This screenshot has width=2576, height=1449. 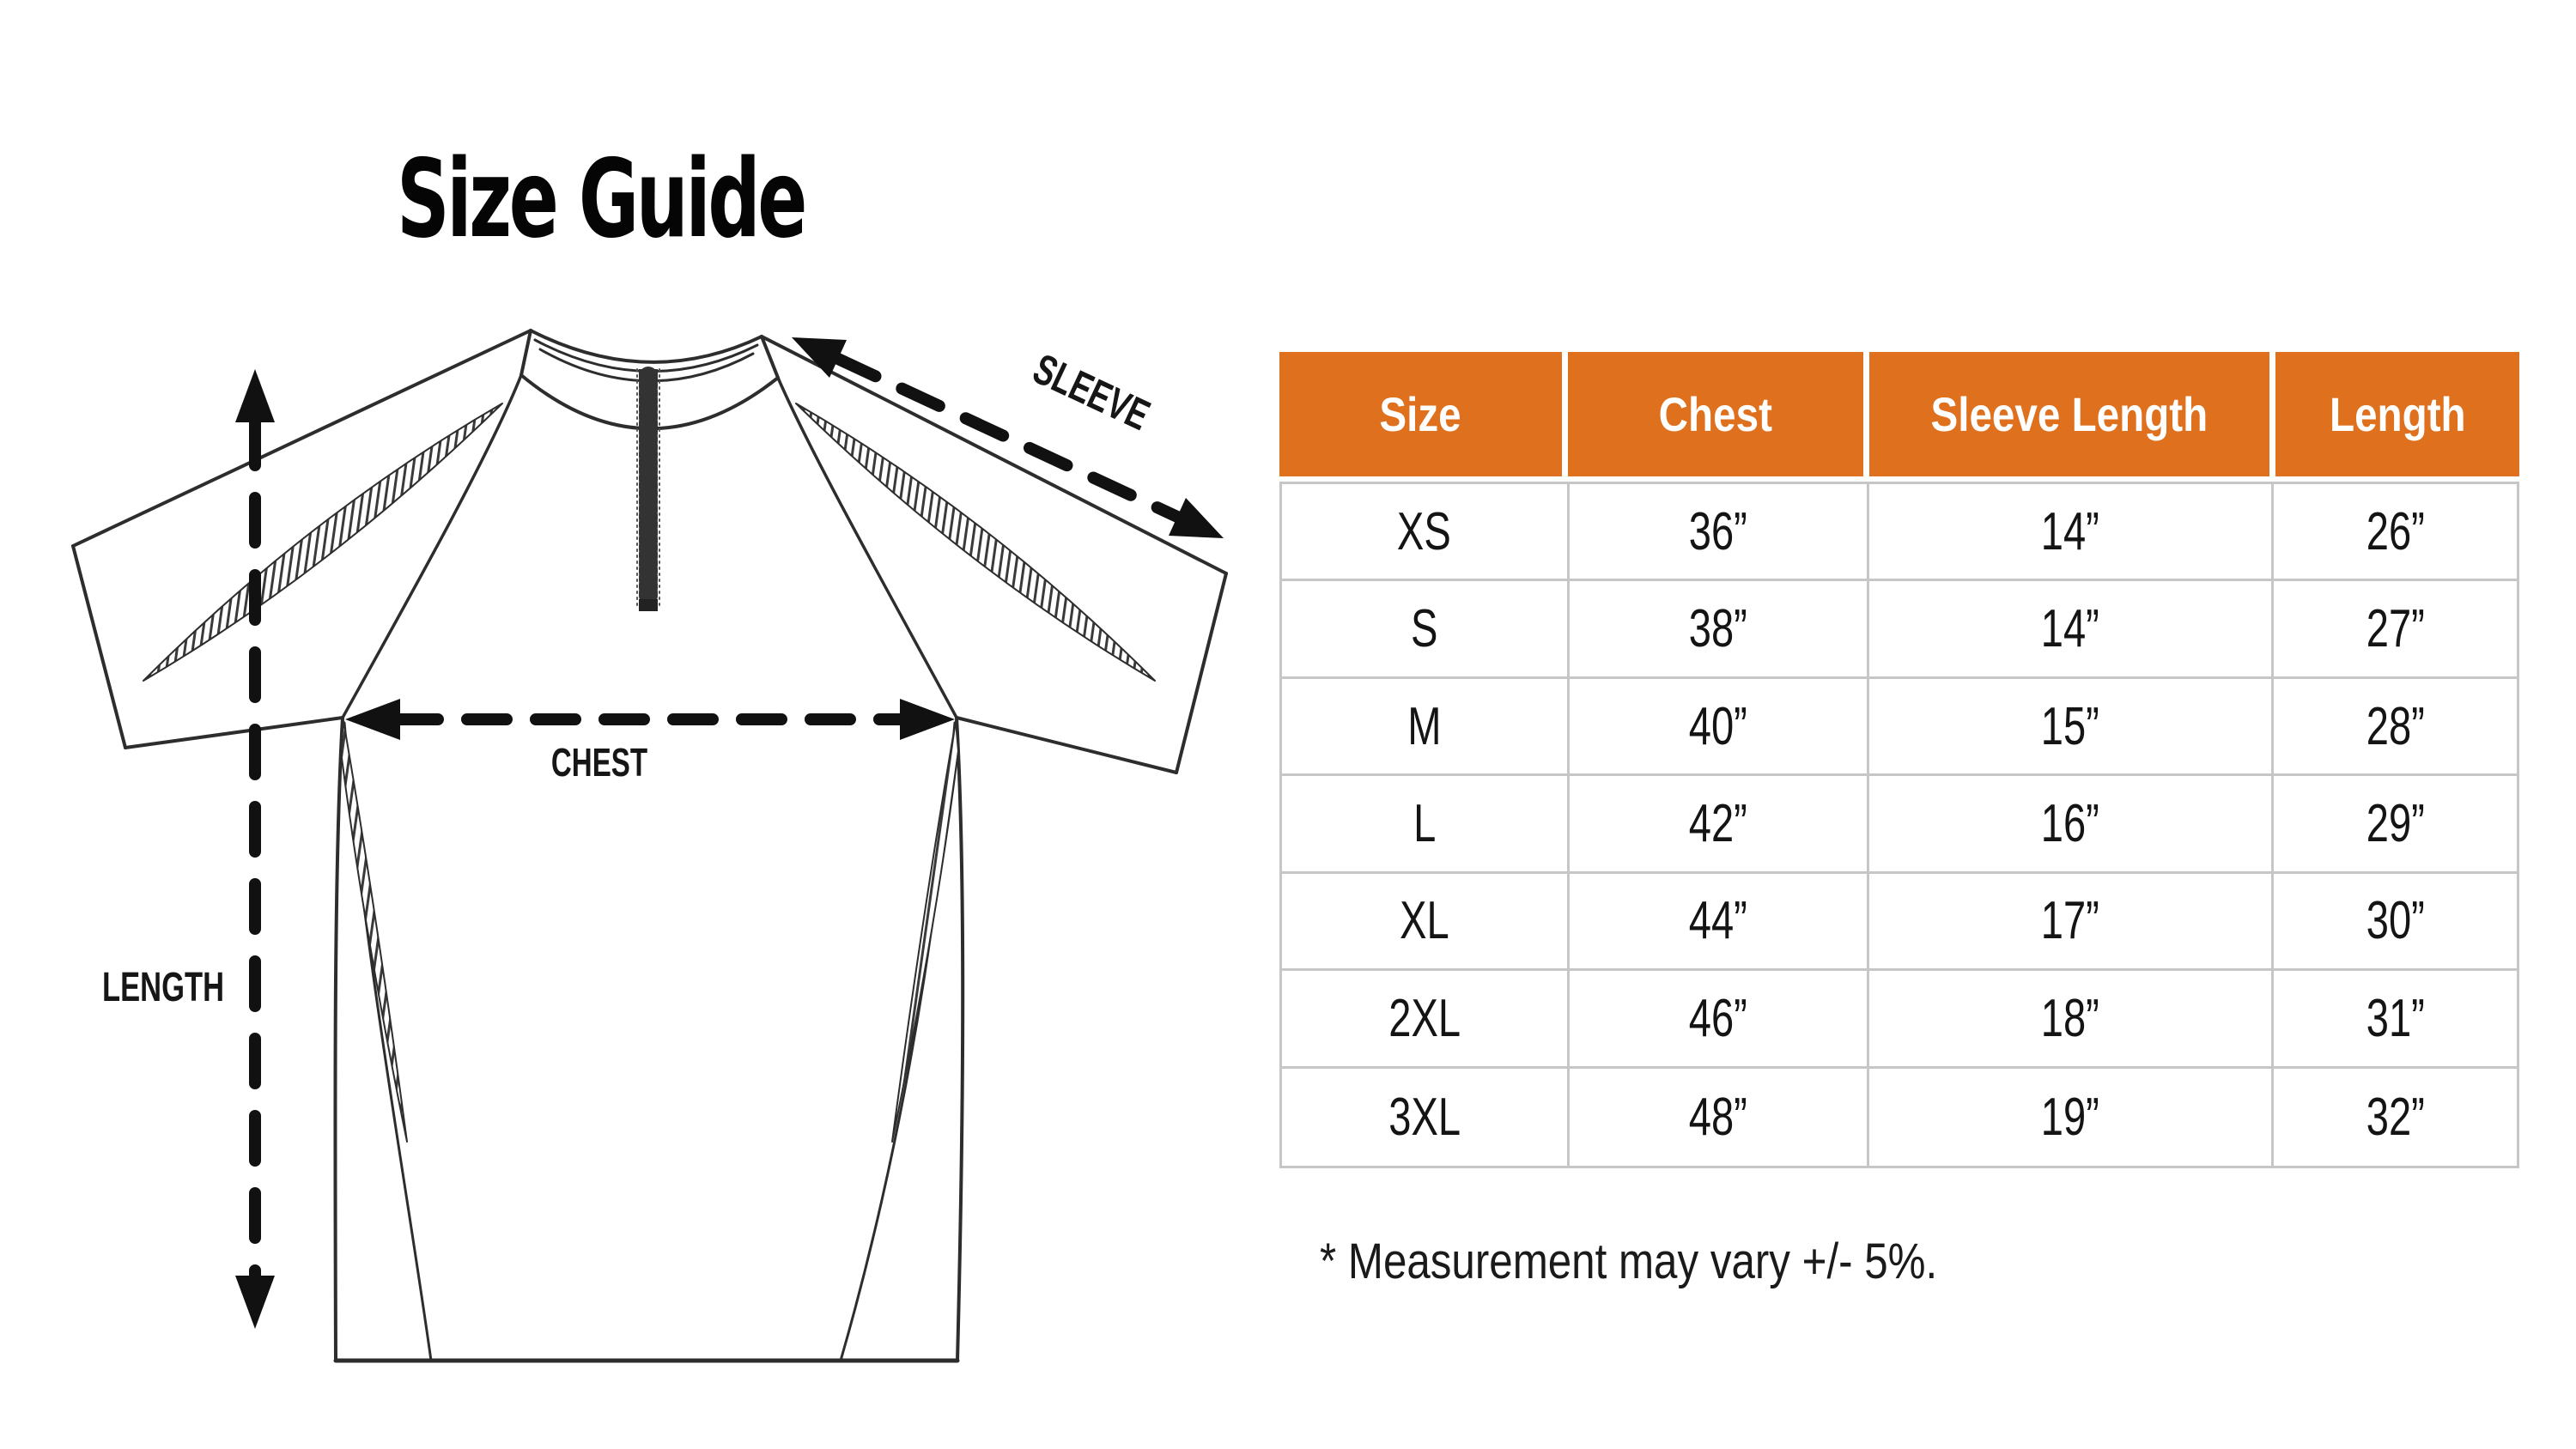 What do you see at coordinates (2396, 630) in the screenshot?
I see `table-cell-length: 27”` at bounding box center [2396, 630].